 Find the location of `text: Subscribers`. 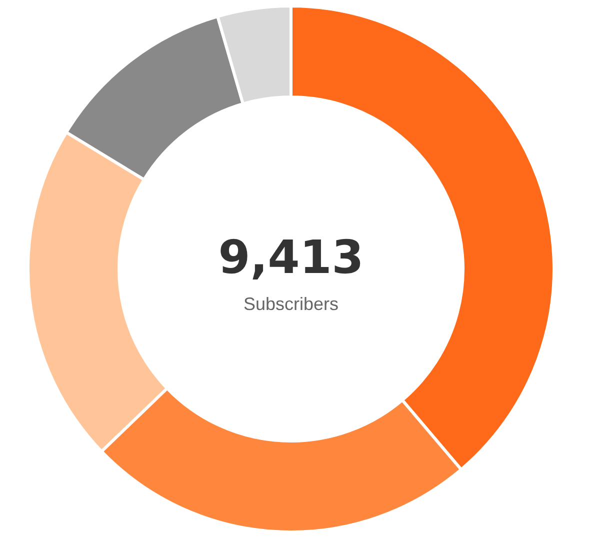

text: Subscribers is located at coordinates (291, 304).